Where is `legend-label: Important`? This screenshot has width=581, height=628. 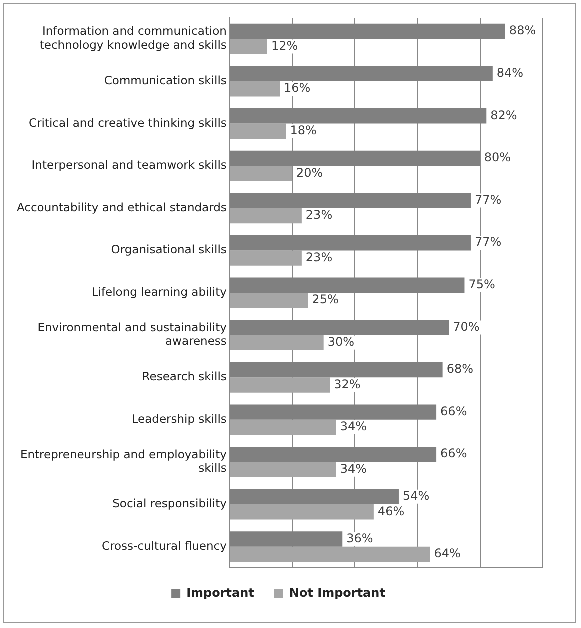
legend-label: Important is located at coordinates (220, 593).